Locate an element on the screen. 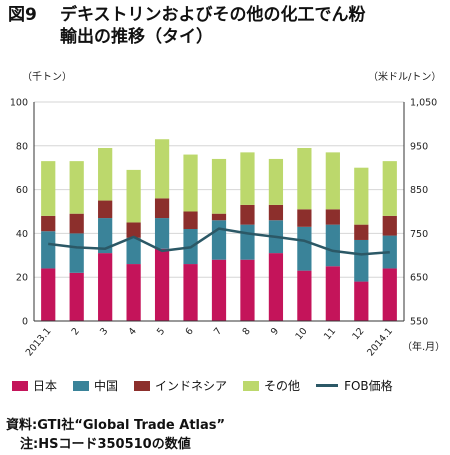  legend-swatch-fob is located at coordinates (327, 385).